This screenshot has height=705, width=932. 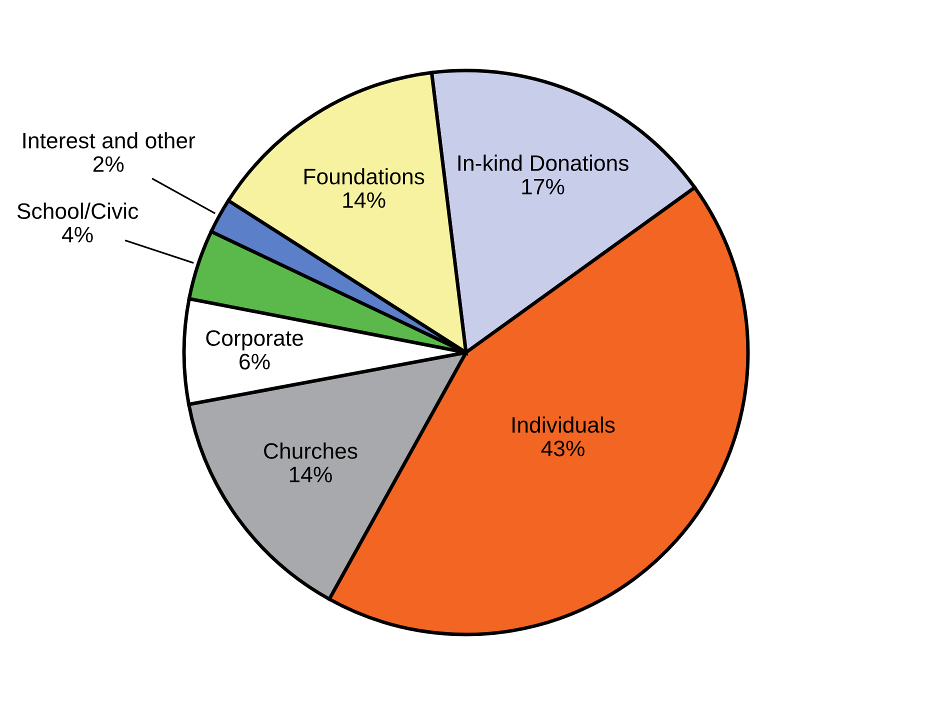 What do you see at coordinates (255, 362) in the screenshot?
I see `data-label: 6%` at bounding box center [255, 362].